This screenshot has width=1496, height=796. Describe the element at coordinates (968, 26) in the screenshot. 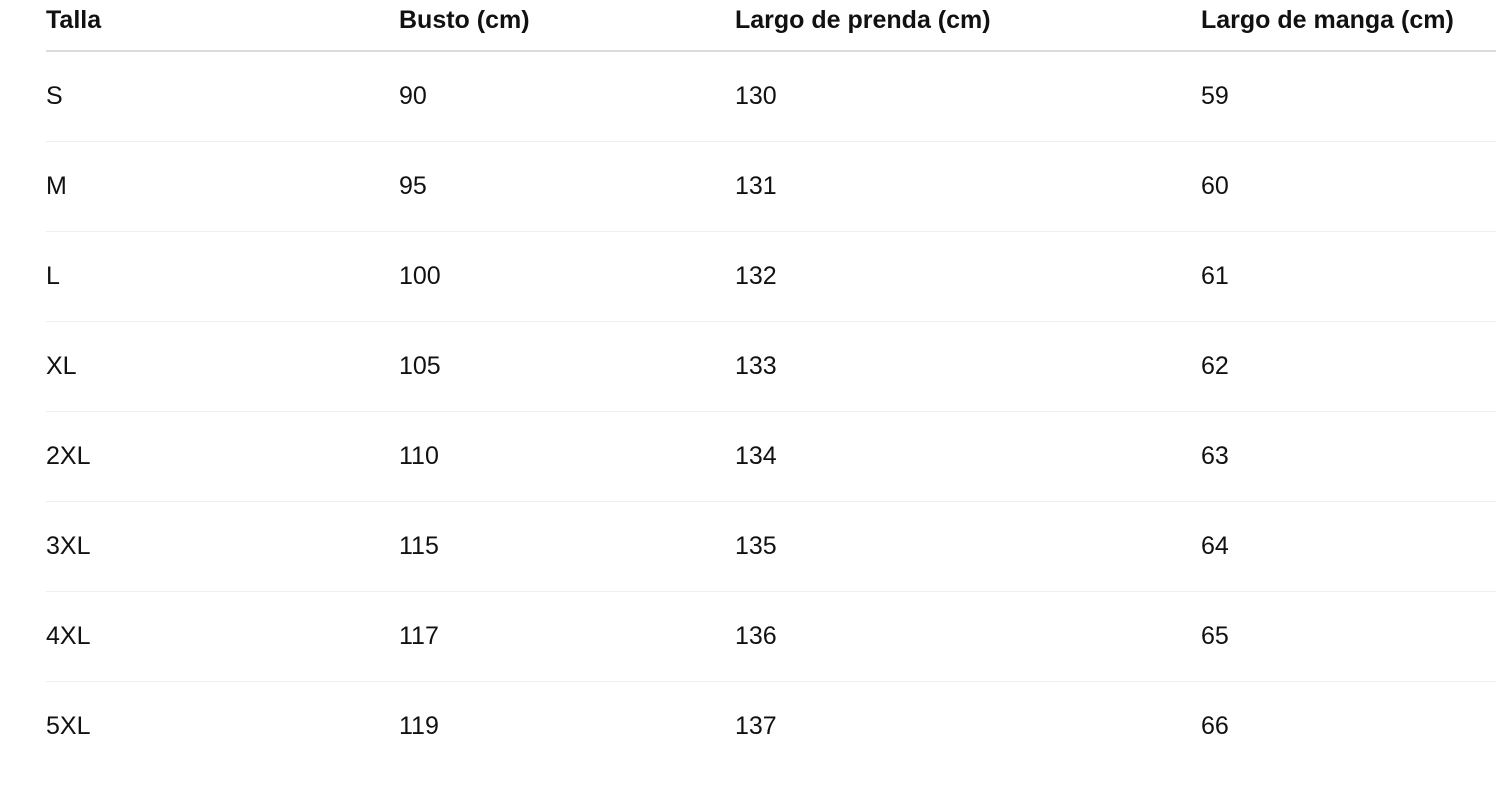

I see `column-header: Largo de prenda (cm)` at that location.